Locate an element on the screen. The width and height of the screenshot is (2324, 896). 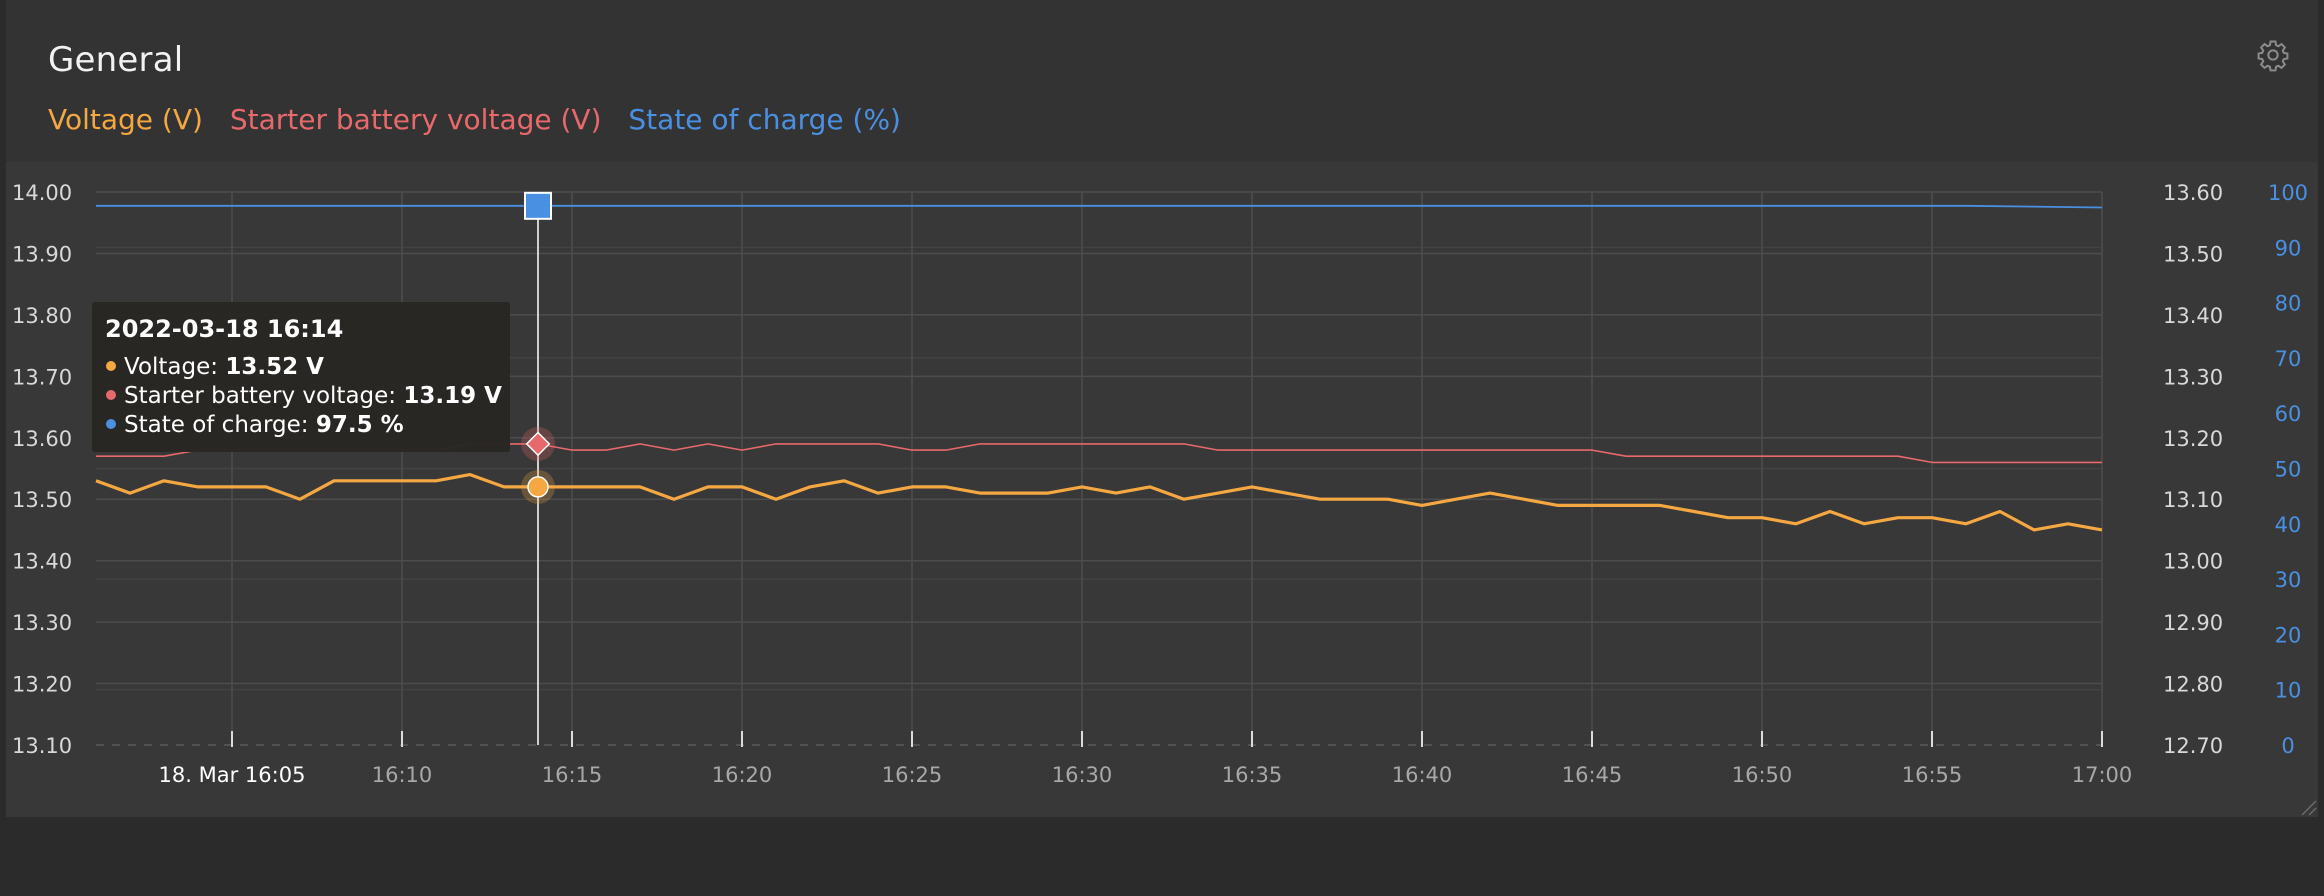
legend-item-voltage: Voltage (V) is located at coordinates (125, 119).